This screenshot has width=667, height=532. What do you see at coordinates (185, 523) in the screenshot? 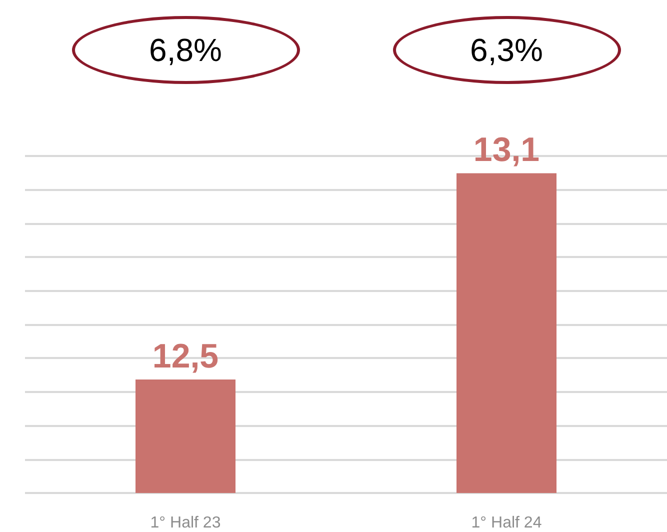
I see `x-tick-label: 1° Half 23` at bounding box center [185, 523].